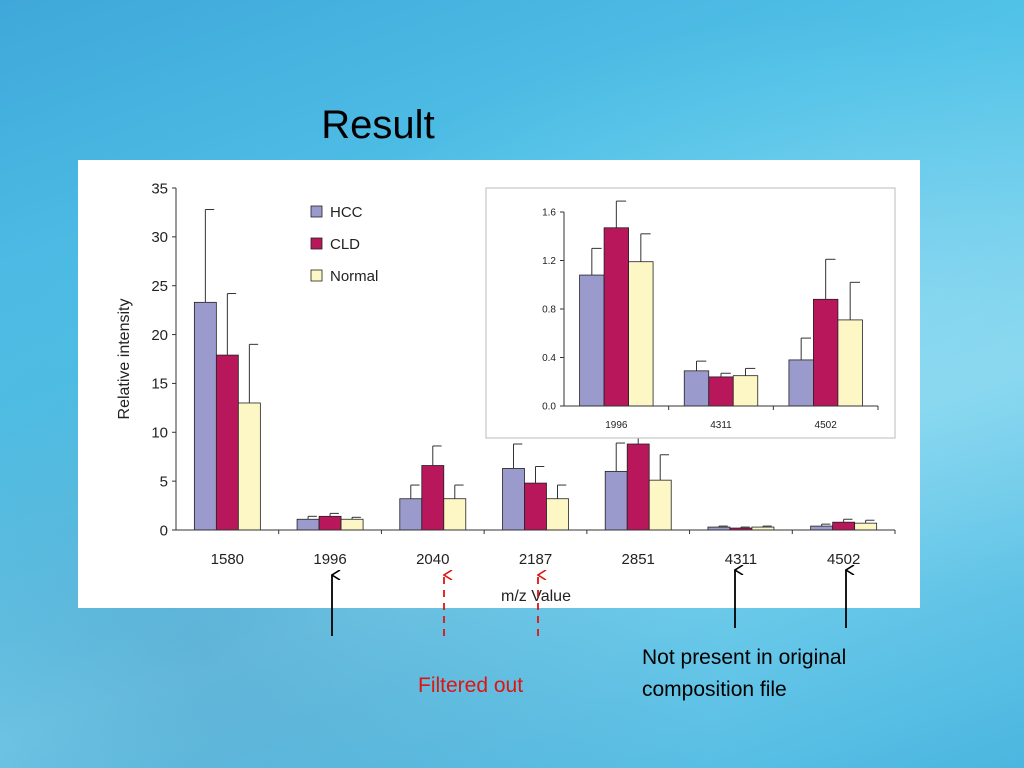 The image size is (1024, 768). Describe the element at coordinates (471, 685) in the screenshot. I see `filtered-out-label: Filtered out` at that location.